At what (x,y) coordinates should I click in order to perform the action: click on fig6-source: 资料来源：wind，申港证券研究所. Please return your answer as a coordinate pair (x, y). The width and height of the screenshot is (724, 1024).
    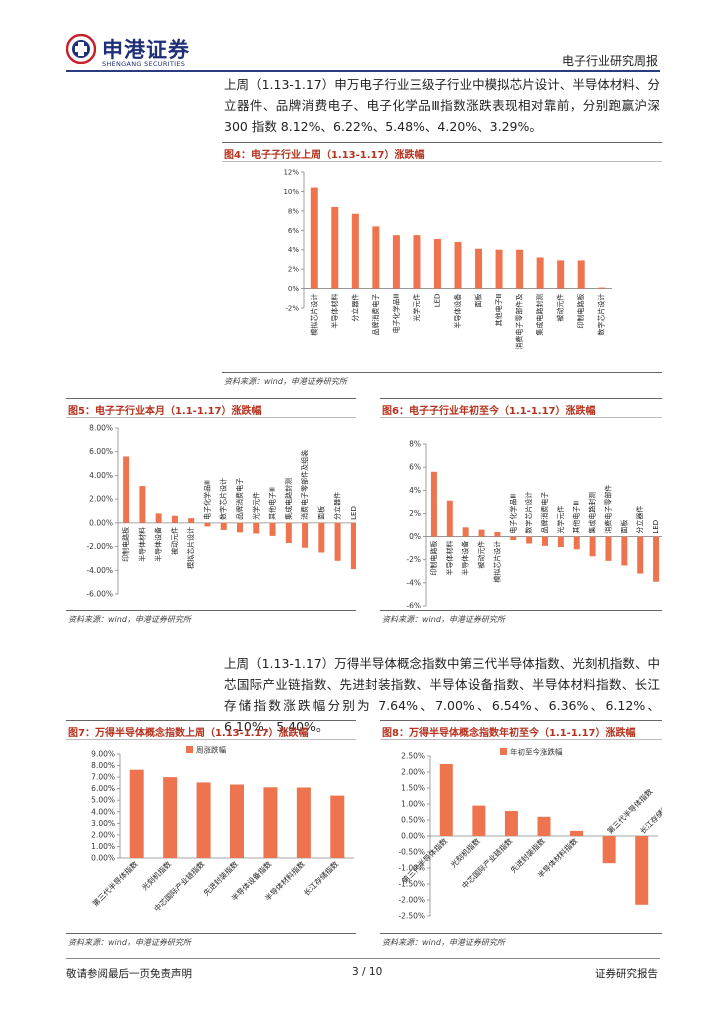
    Looking at the image, I should click on (443, 619).